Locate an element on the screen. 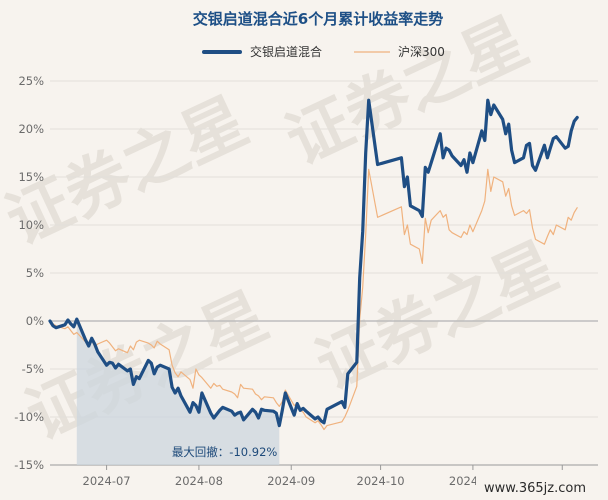 The height and width of the screenshot is (500, 608). y-tick-label: 15% is located at coordinates (31, 177).